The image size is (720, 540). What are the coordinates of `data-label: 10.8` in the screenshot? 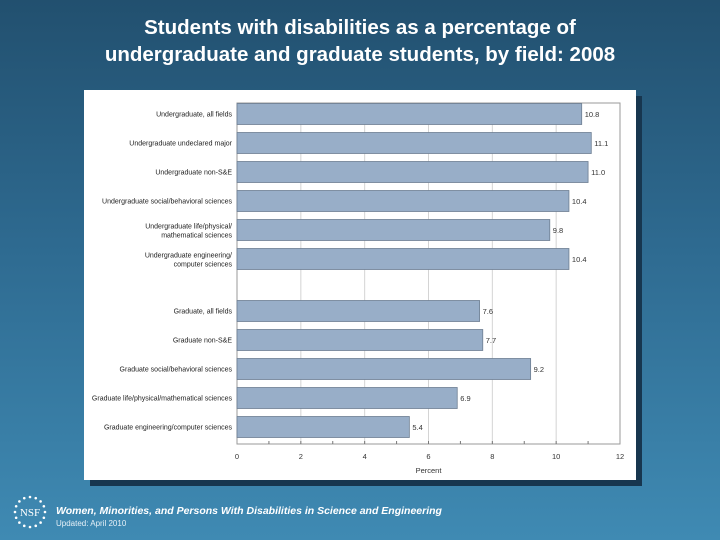 It's located at (592, 114).